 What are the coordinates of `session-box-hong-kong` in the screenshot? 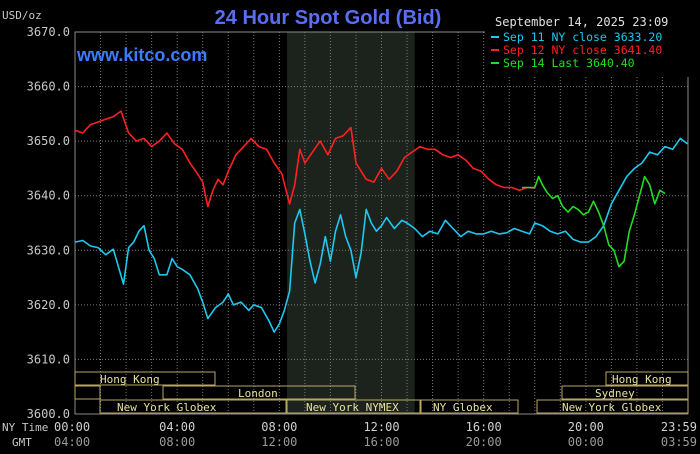 It's located at (145, 378).